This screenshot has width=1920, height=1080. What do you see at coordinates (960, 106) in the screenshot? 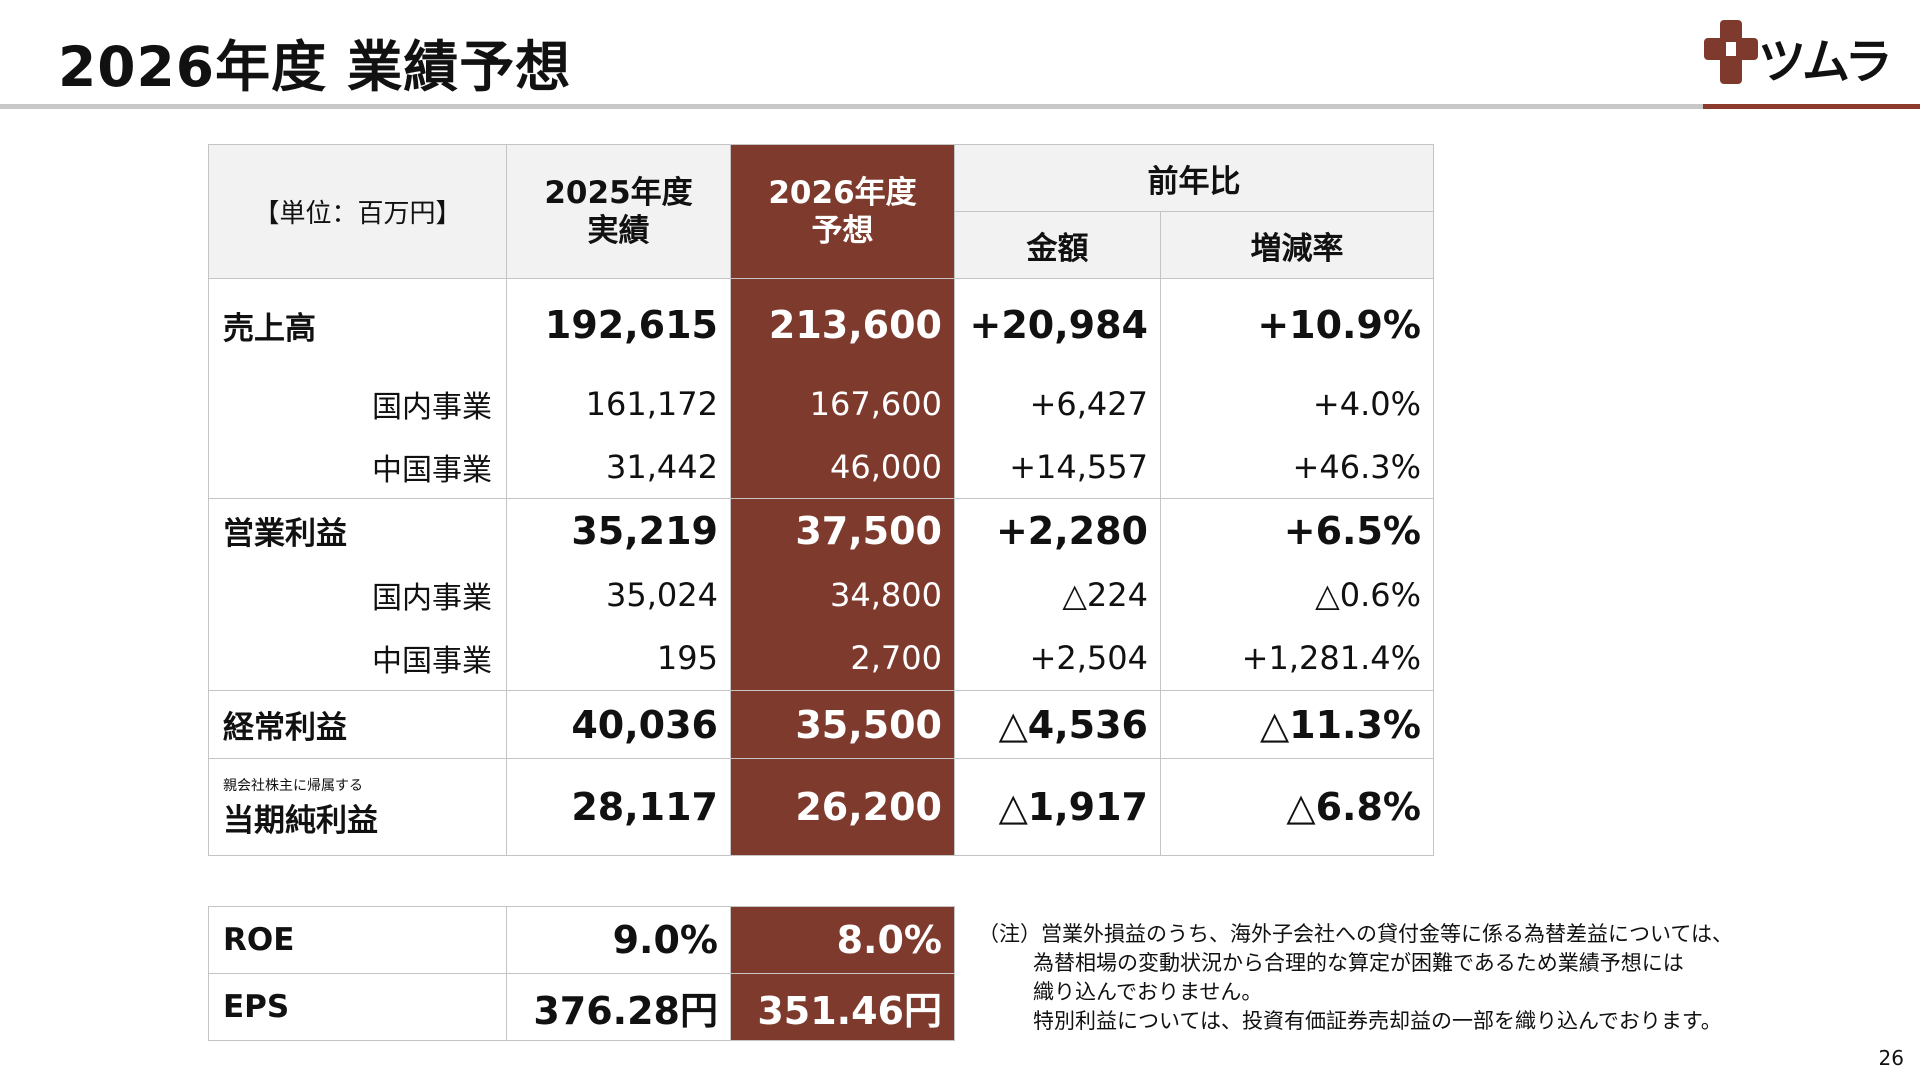
I see `header-divider` at bounding box center [960, 106].